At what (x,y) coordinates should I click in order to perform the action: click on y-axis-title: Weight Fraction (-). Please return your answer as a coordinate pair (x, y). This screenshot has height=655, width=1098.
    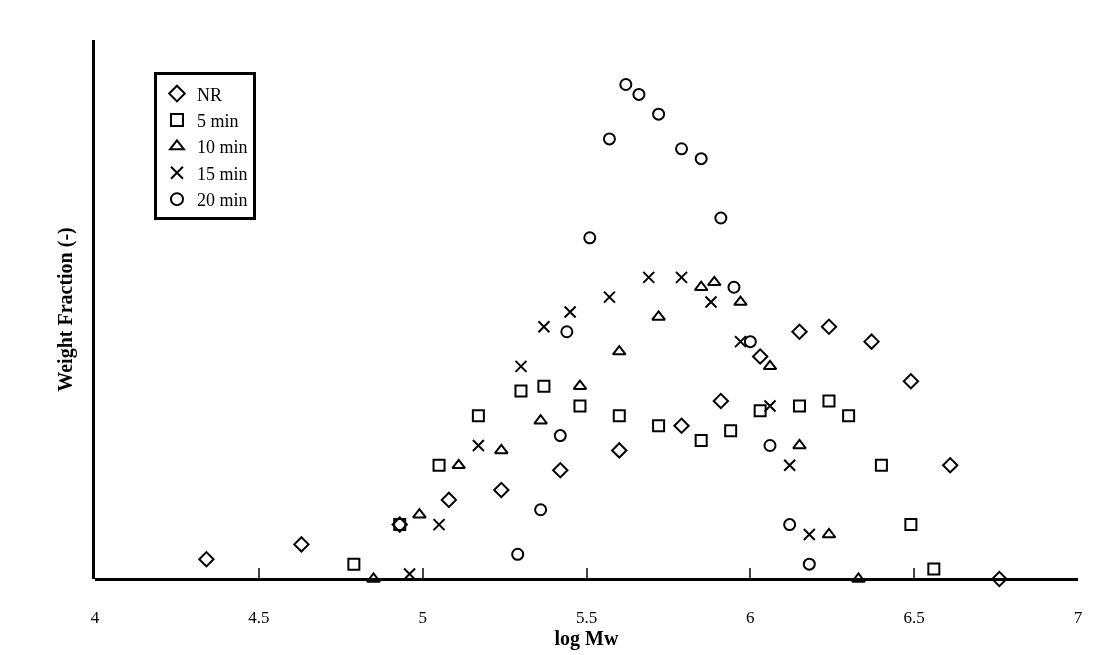
    Looking at the image, I should click on (65, 309).